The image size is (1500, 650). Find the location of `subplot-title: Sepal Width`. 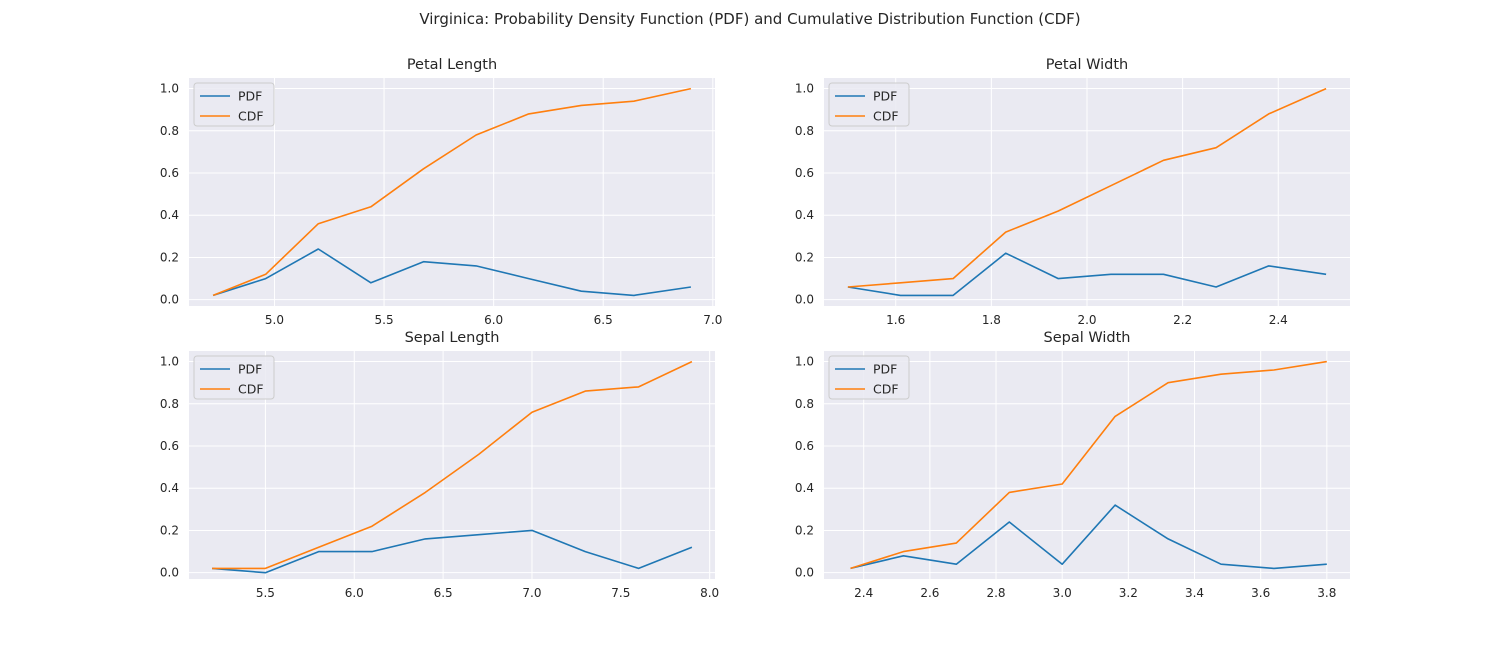

subplot-title: Sepal Width is located at coordinates (1087, 338).